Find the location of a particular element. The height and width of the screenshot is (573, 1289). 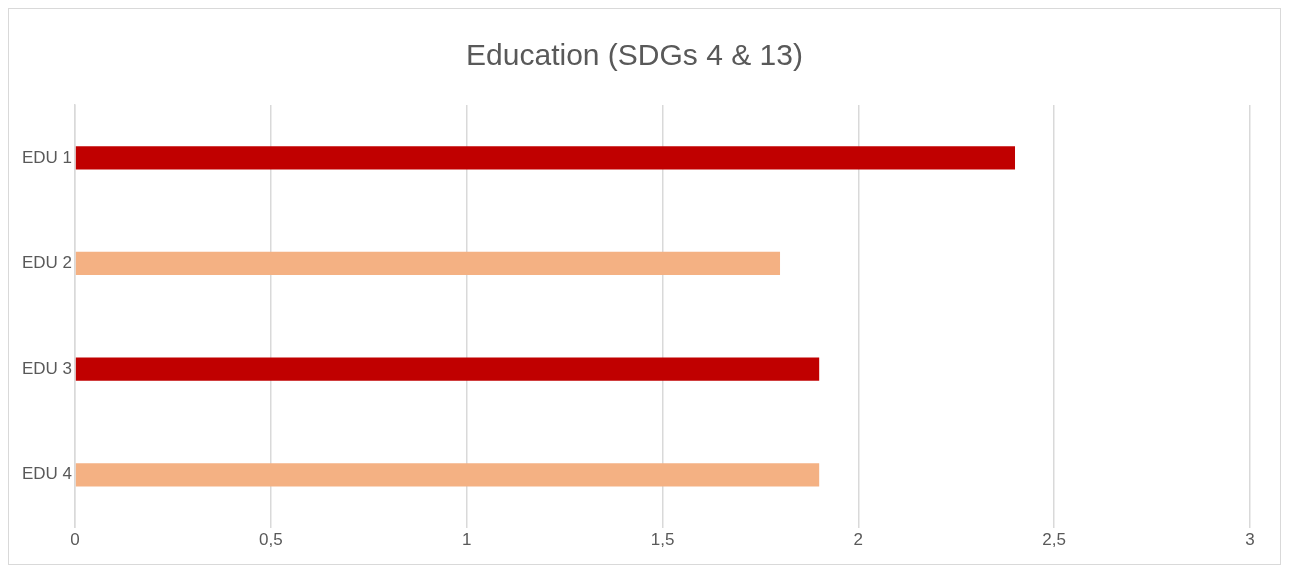

x-tick-label: 1 is located at coordinates (466, 540).